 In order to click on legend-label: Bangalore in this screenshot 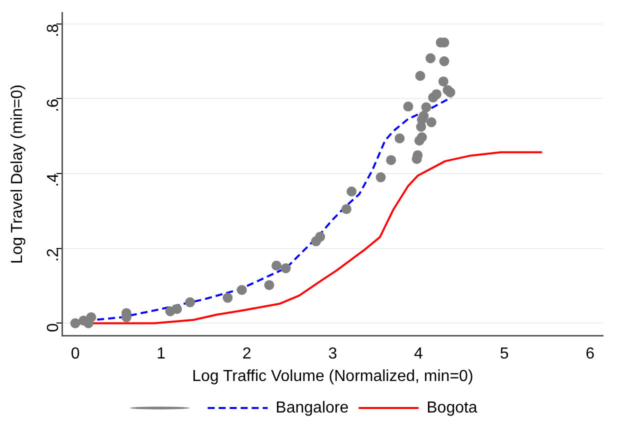, I will do `click(312, 407)`.